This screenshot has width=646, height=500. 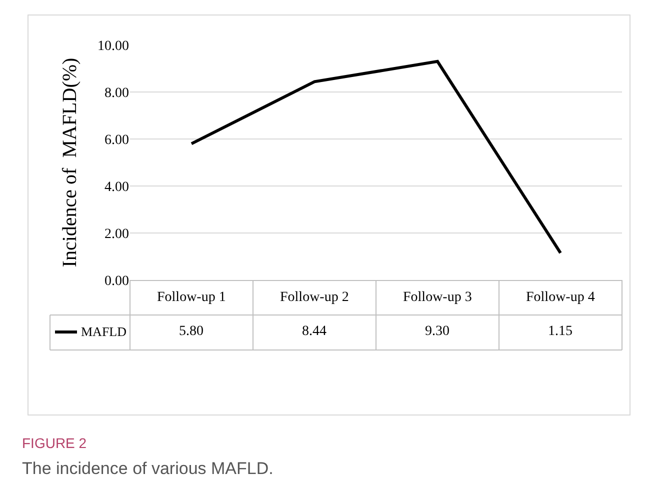 What do you see at coordinates (191, 331) in the screenshot?
I see `data-label: 5.80` at bounding box center [191, 331].